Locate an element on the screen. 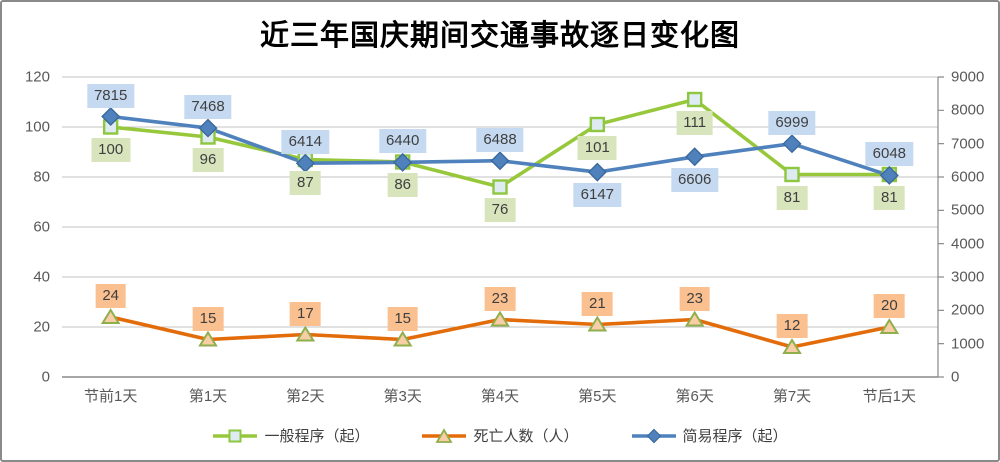 The image size is (1000, 462). legend-item-1: 死亡人数（人） is located at coordinates (500, 435).